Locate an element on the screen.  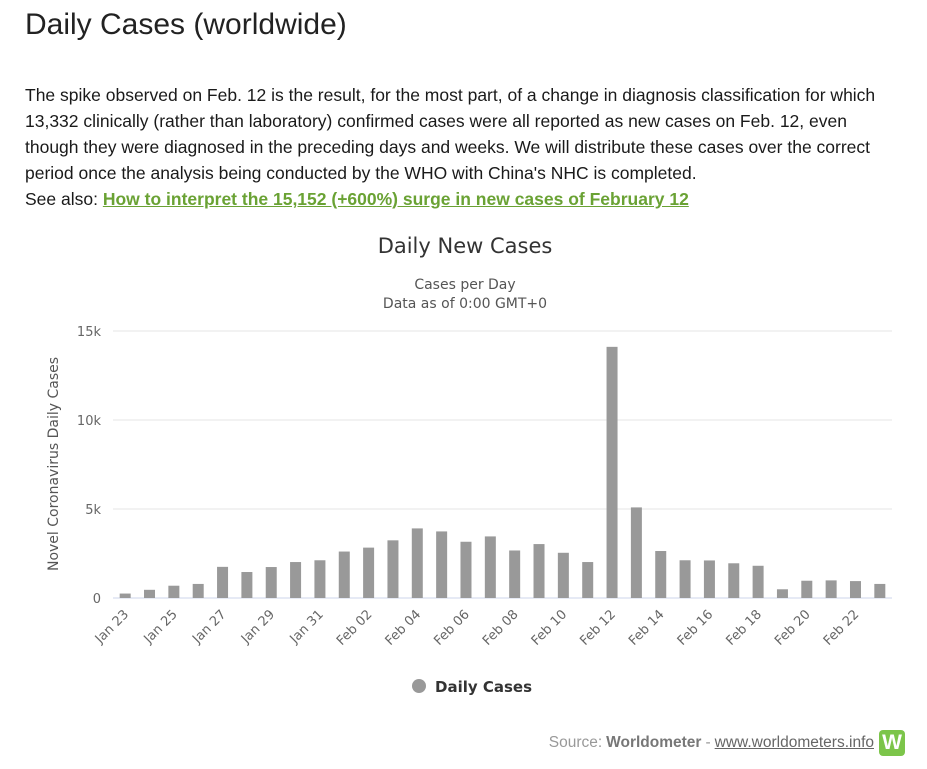
x-tick-label: Feb 20 is located at coordinates (793, 628).